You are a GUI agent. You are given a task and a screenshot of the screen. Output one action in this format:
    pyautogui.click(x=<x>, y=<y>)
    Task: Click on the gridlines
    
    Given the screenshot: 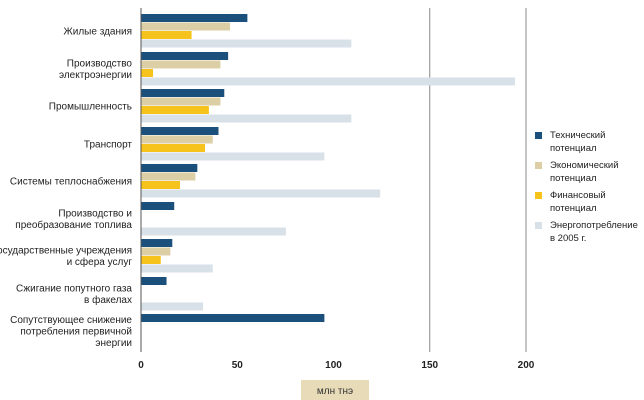 What is the action you would take?
    pyautogui.click(x=478, y=180)
    